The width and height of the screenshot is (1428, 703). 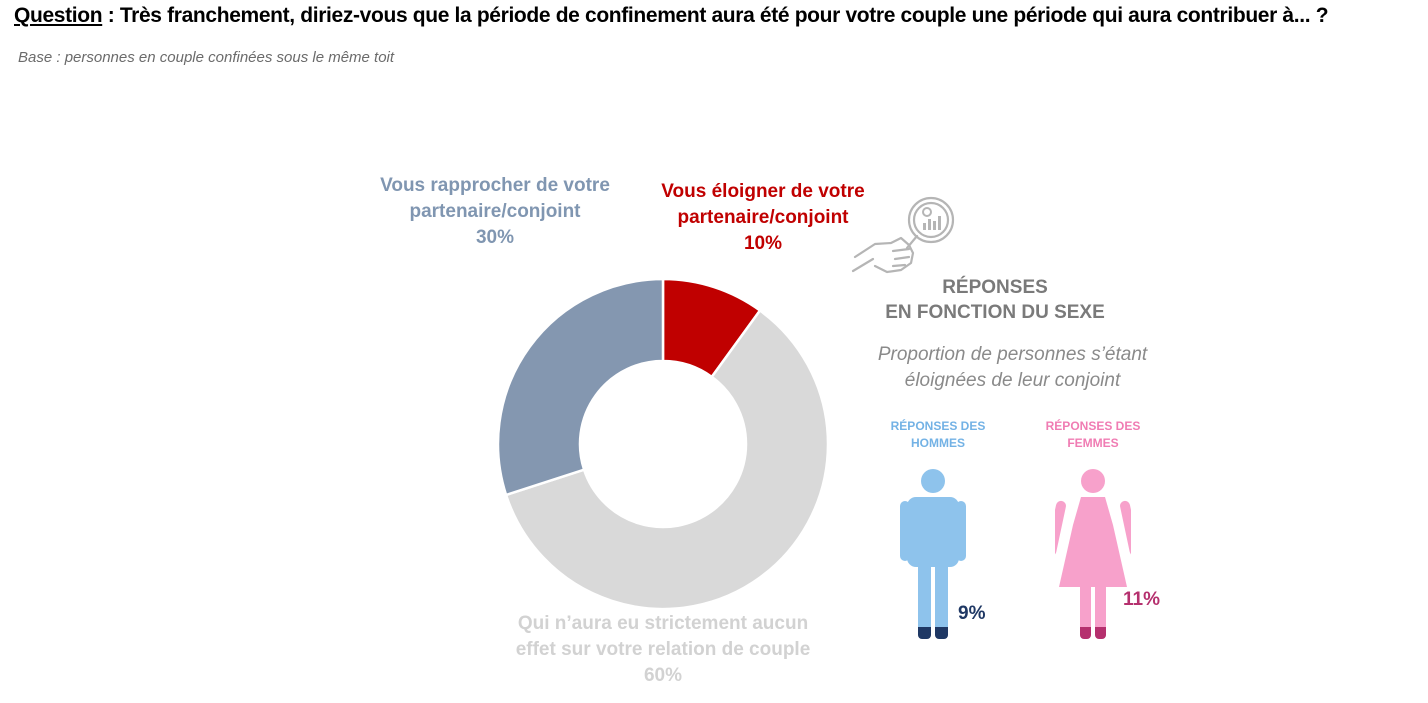 I want to click on women-label: RÉPONSES DES FEMMES, so click(x=1093, y=435).